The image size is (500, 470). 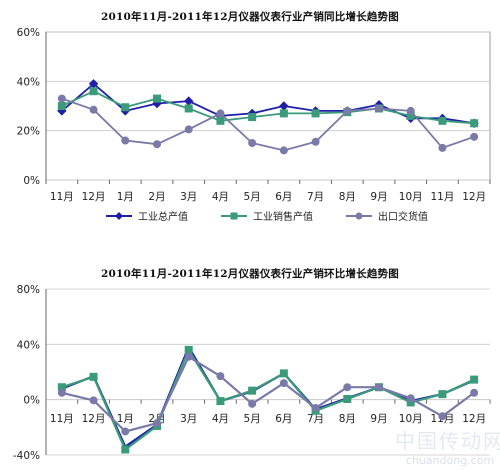 What do you see at coordinates (283, 216) in the screenshot?
I see `legend-label-1: 工业销售产值` at bounding box center [283, 216].